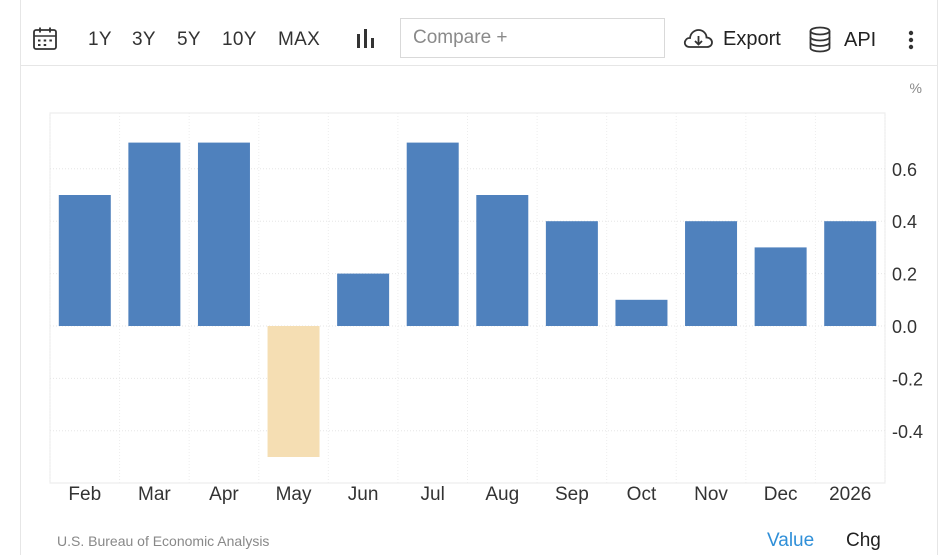  What do you see at coordinates (907, 301) in the screenshot?
I see `y-tick-labels: -0.4 -0.2 0.0 0.2 0.4 0.6` at bounding box center [907, 301].